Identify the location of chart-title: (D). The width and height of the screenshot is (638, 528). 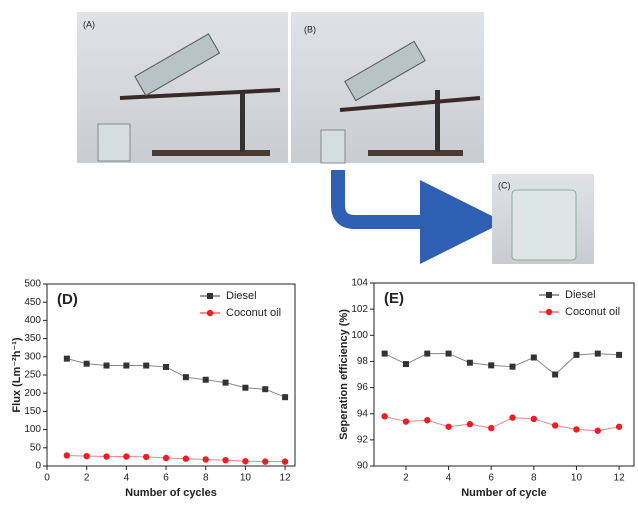
(67, 299).